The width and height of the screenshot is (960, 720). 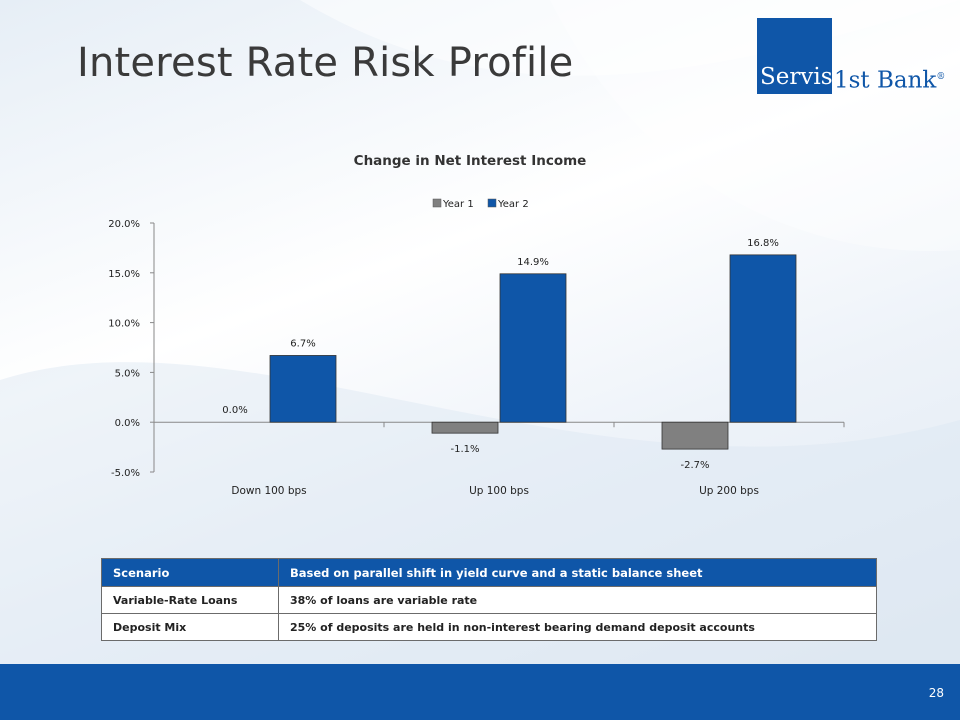 What do you see at coordinates (941, 77) in the screenshot?
I see `logo-registered-mark: ®` at bounding box center [941, 77].